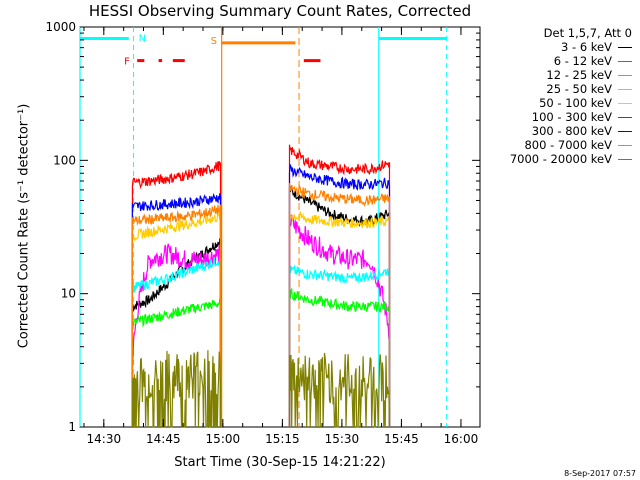 The width and height of the screenshot is (640, 480). I want to click on night-label: N, so click(142, 38).